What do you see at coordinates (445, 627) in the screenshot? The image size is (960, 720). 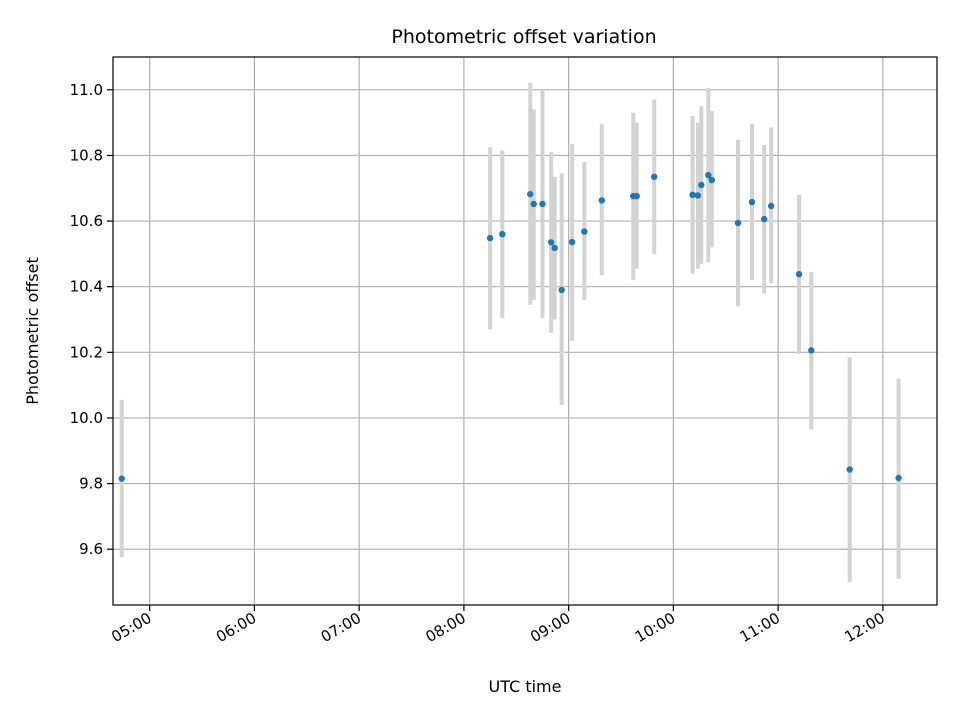 I see `x-tick-label: 08:00` at bounding box center [445, 627].